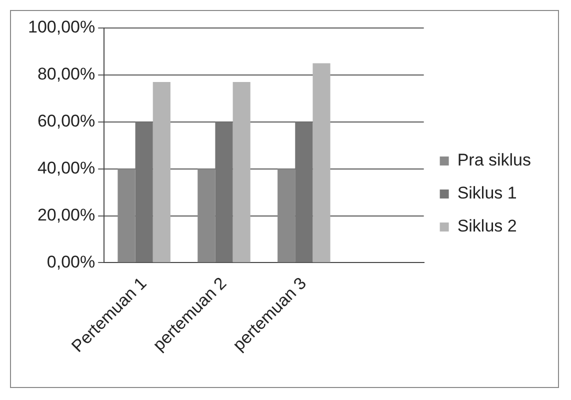 Image resolution: width=571 pixels, height=400 pixels. What do you see at coordinates (62, 27) in the screenshot?
I see `y-tick-label: 100,00%` at bounding box center [62, 27].